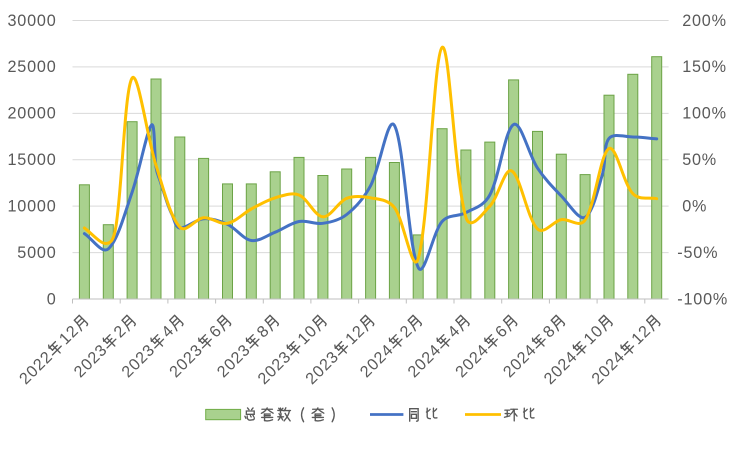 This screenshot has width=740, height=449. Describe the element at coordinates (694, 207) in the screenshot. I see `svg-text: 0%` at that location.